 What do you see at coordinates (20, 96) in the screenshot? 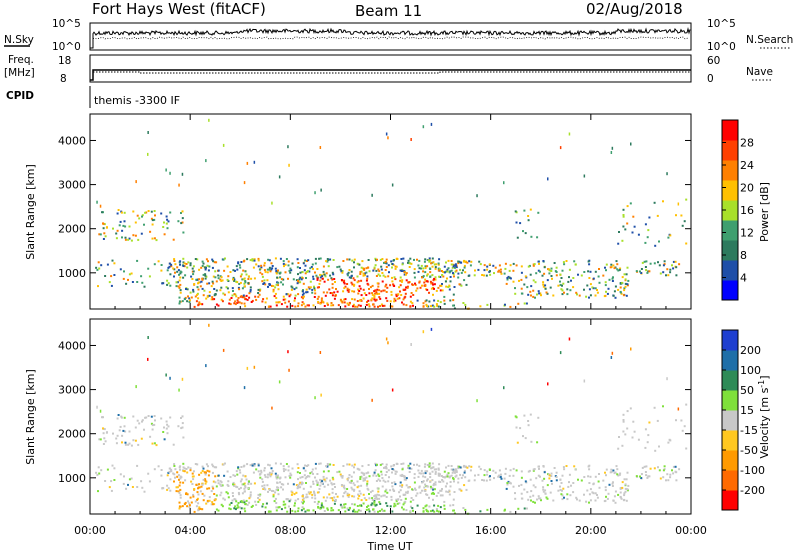
I see `cpid-label: CPID` at bounding box center [20, 96].